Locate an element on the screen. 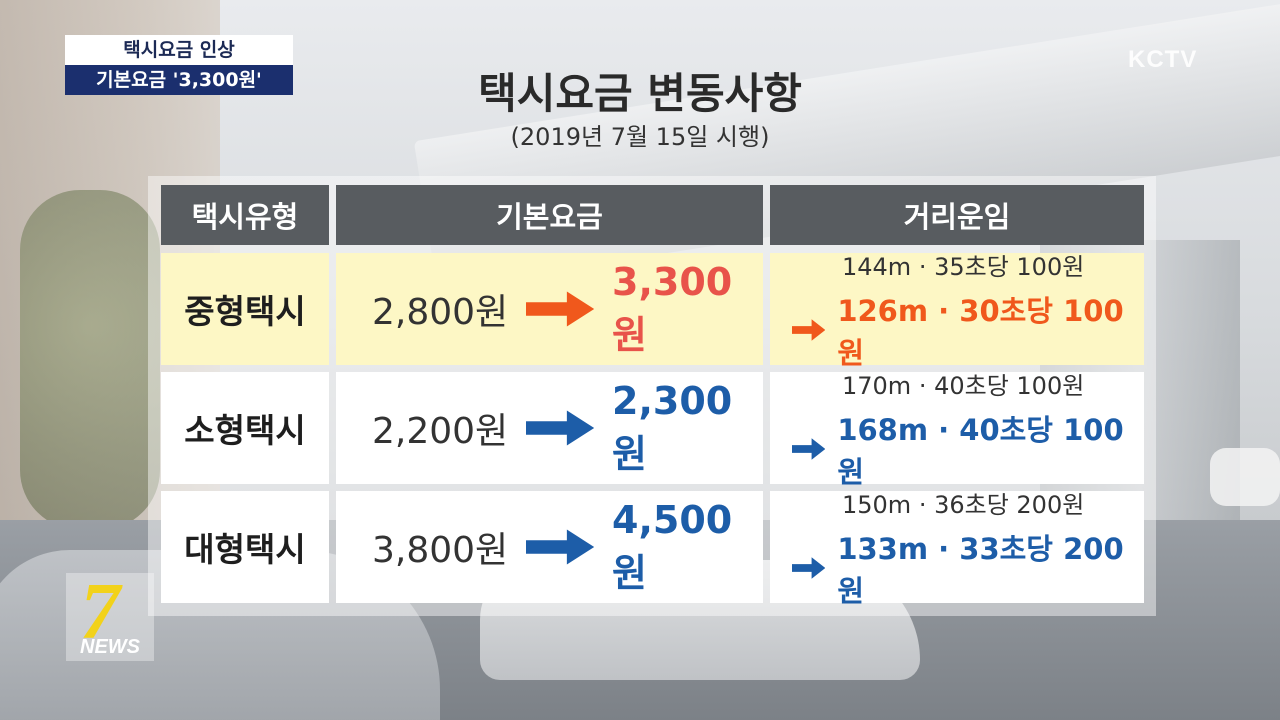  row-base-fare-cell: 3,800원 4,500원 is located at coordinates (549, 547).